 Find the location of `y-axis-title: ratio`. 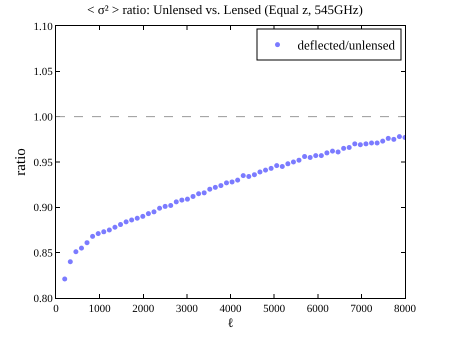

y-axis-title: ratio is located at coordinates (20, 162).